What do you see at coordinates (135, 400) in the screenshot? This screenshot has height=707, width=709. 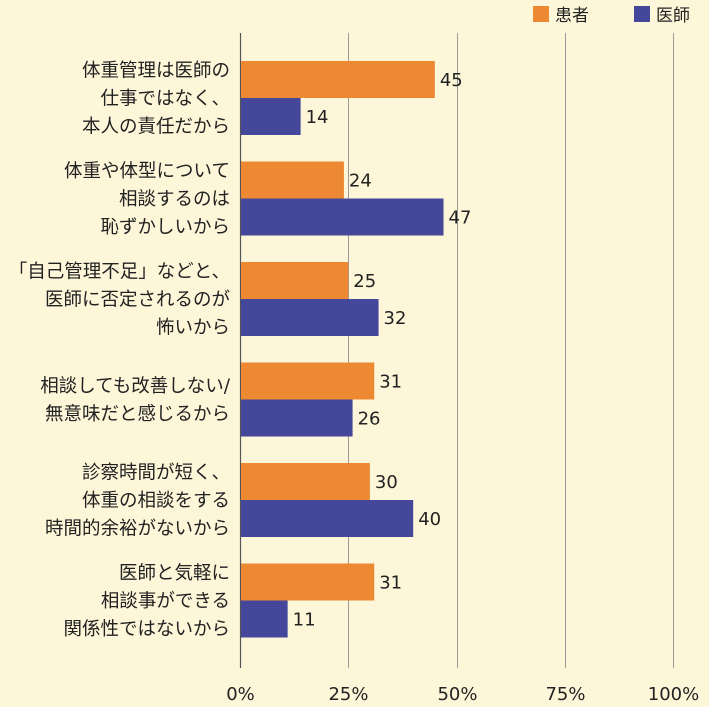 I see `category-label: 相談しても改善しない/無意味だと感じるから` at bounding box center [135, 400].